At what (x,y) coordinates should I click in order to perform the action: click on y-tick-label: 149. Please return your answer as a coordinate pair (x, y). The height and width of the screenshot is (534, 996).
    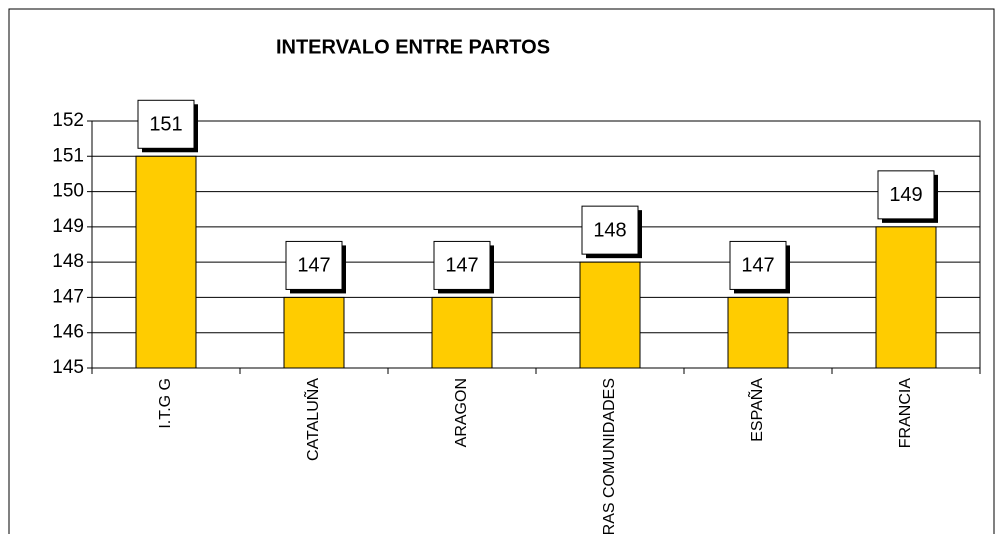
    Looking at the image, I should click on (68, 226).